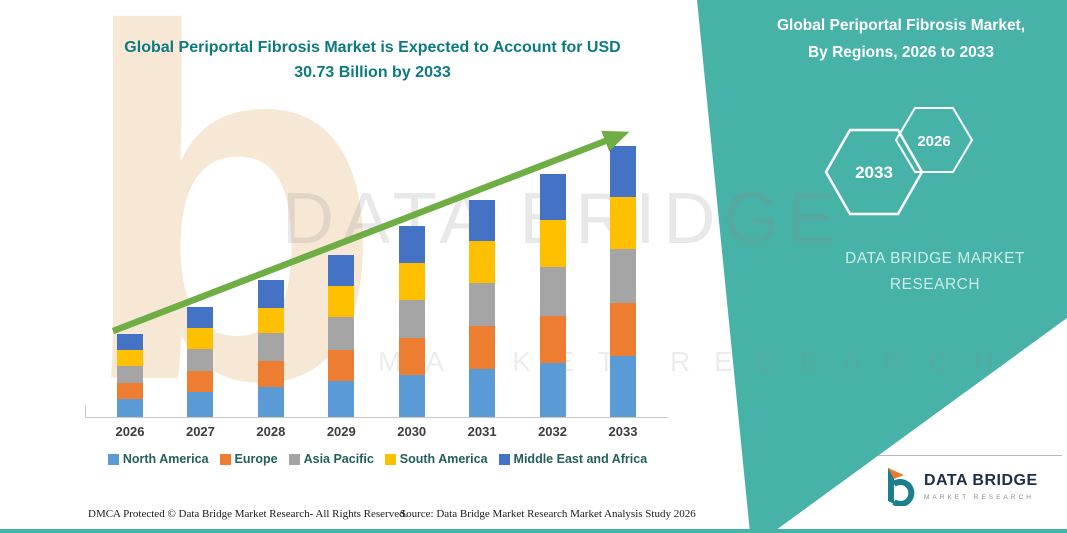 The image size is (1067, 533). What do you see at coordinates (979, 497) in the screenshot?
I see `logo-subtitle: MARKET RESEARCH` at bounding box center [979, 497].